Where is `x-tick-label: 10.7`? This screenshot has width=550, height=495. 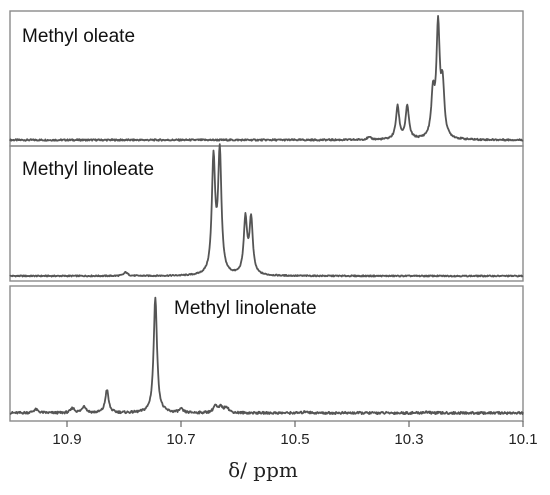
x-tick-label: 10.7 is located at coordinates (180, 439).